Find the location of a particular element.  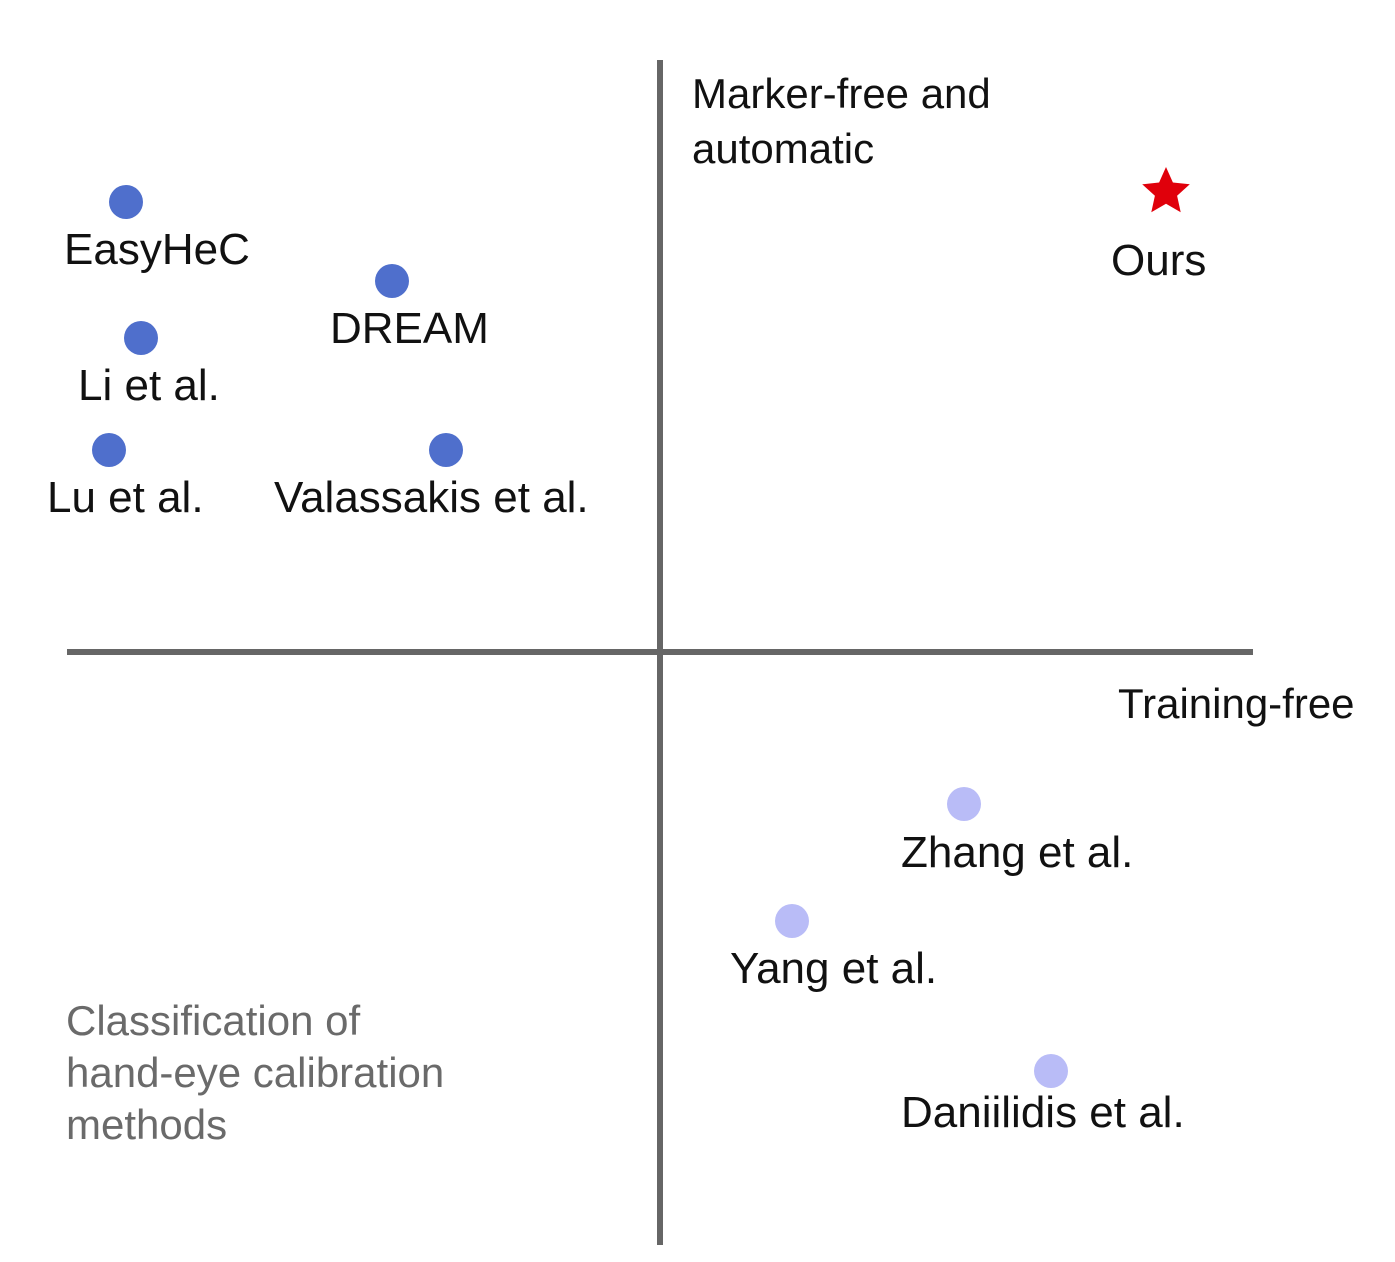

point-label-yang: Yang et al. is located at coordinates (833, 968).